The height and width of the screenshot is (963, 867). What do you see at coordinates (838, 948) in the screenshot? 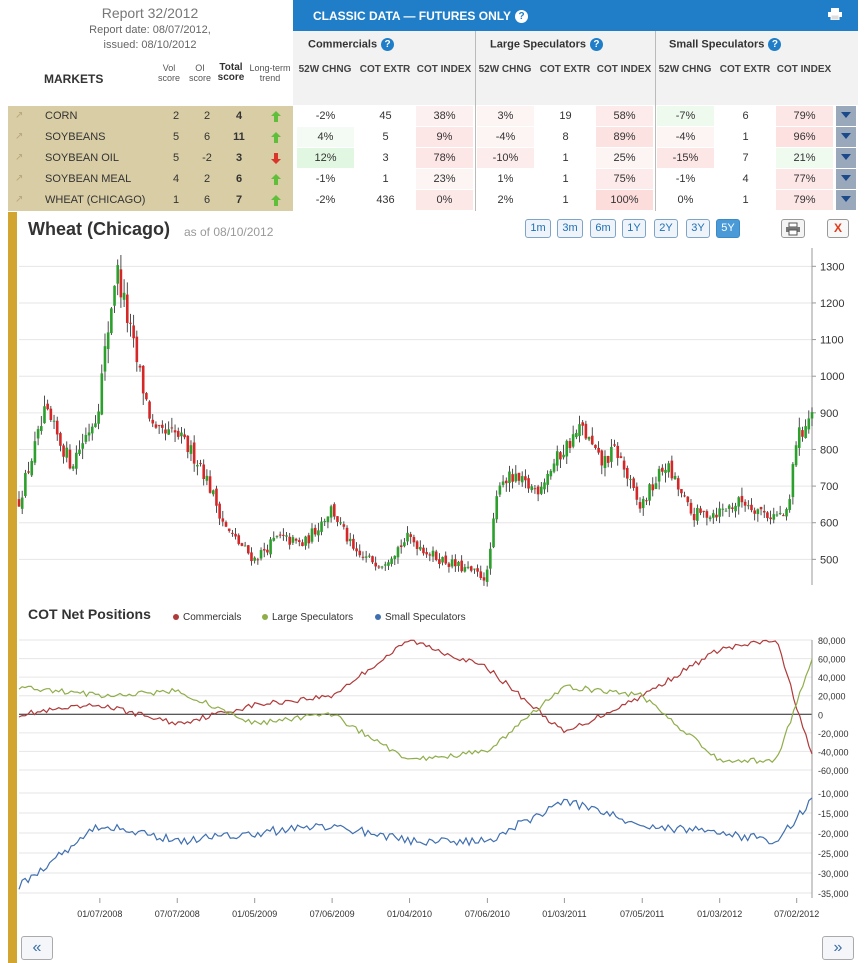
I see `next-button: »` at bounding box center [838, 948].